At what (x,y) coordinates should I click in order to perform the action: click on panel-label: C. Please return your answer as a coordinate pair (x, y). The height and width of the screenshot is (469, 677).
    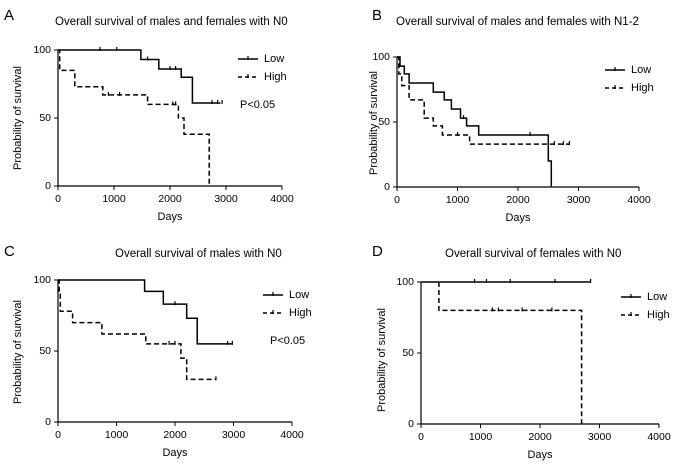
    Looking at the image, I should click on (9, 251).